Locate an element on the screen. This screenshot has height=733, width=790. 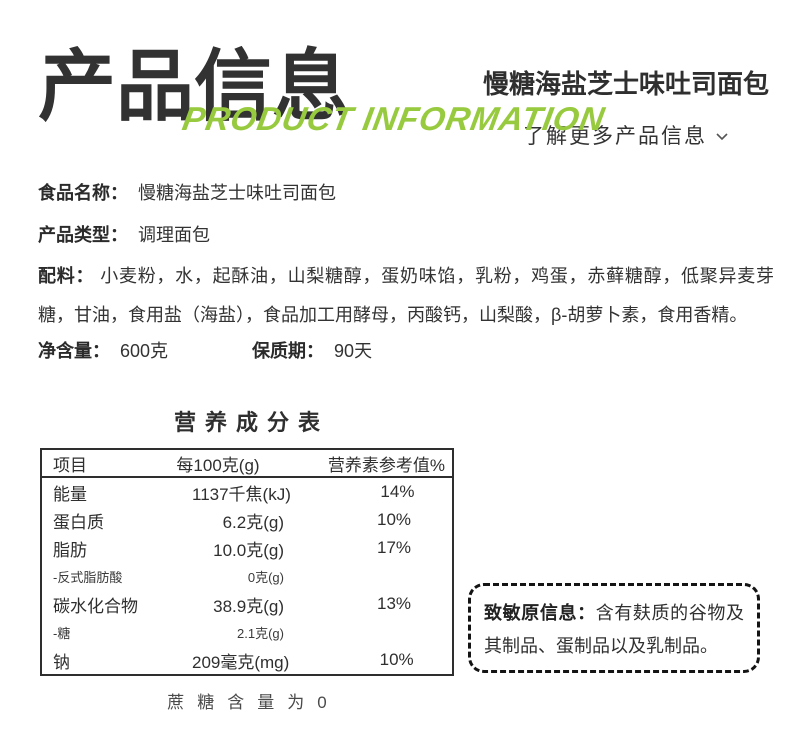
chevron-down-icon is located at coordinates (722, 137).